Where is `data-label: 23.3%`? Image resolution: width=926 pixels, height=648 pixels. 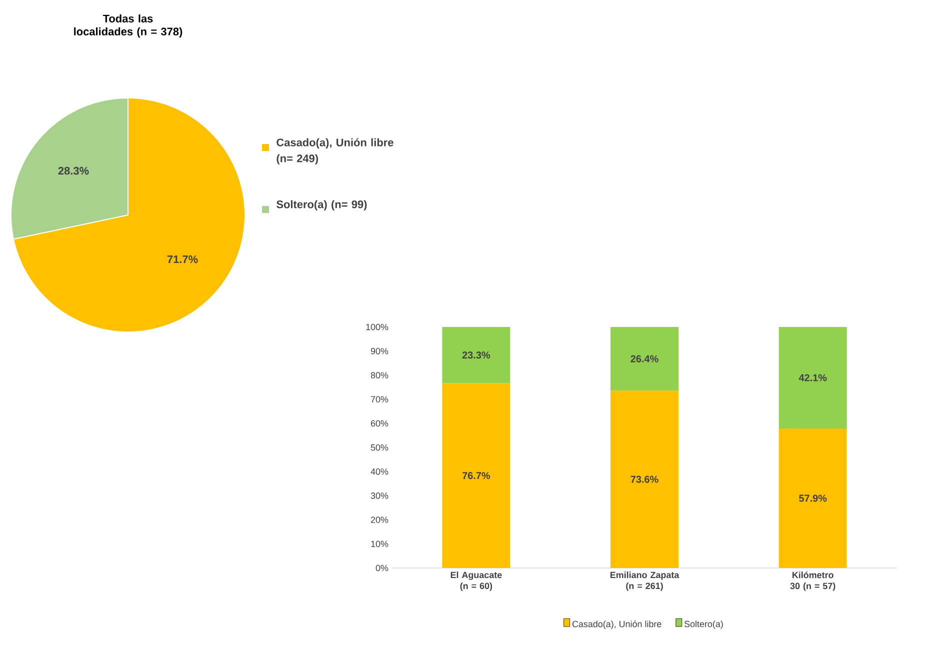
data-label: 23.3% is located at coordinates (476, 355).